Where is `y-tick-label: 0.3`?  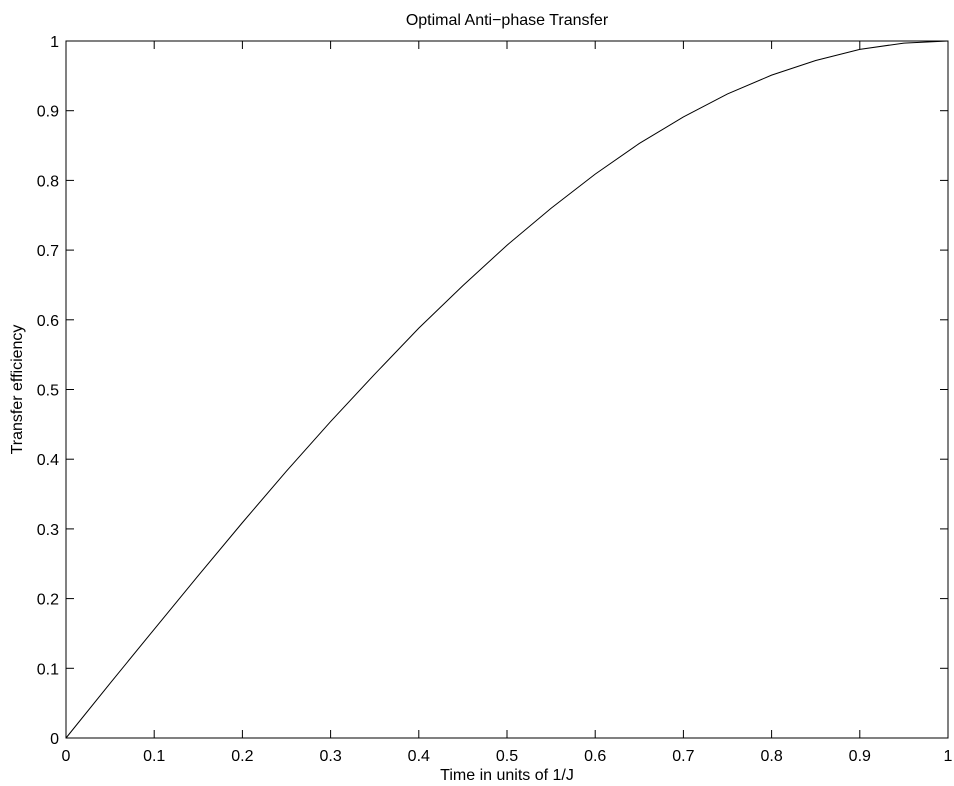
y-tick-label: 0.3 is located at coordinates (48, 530).